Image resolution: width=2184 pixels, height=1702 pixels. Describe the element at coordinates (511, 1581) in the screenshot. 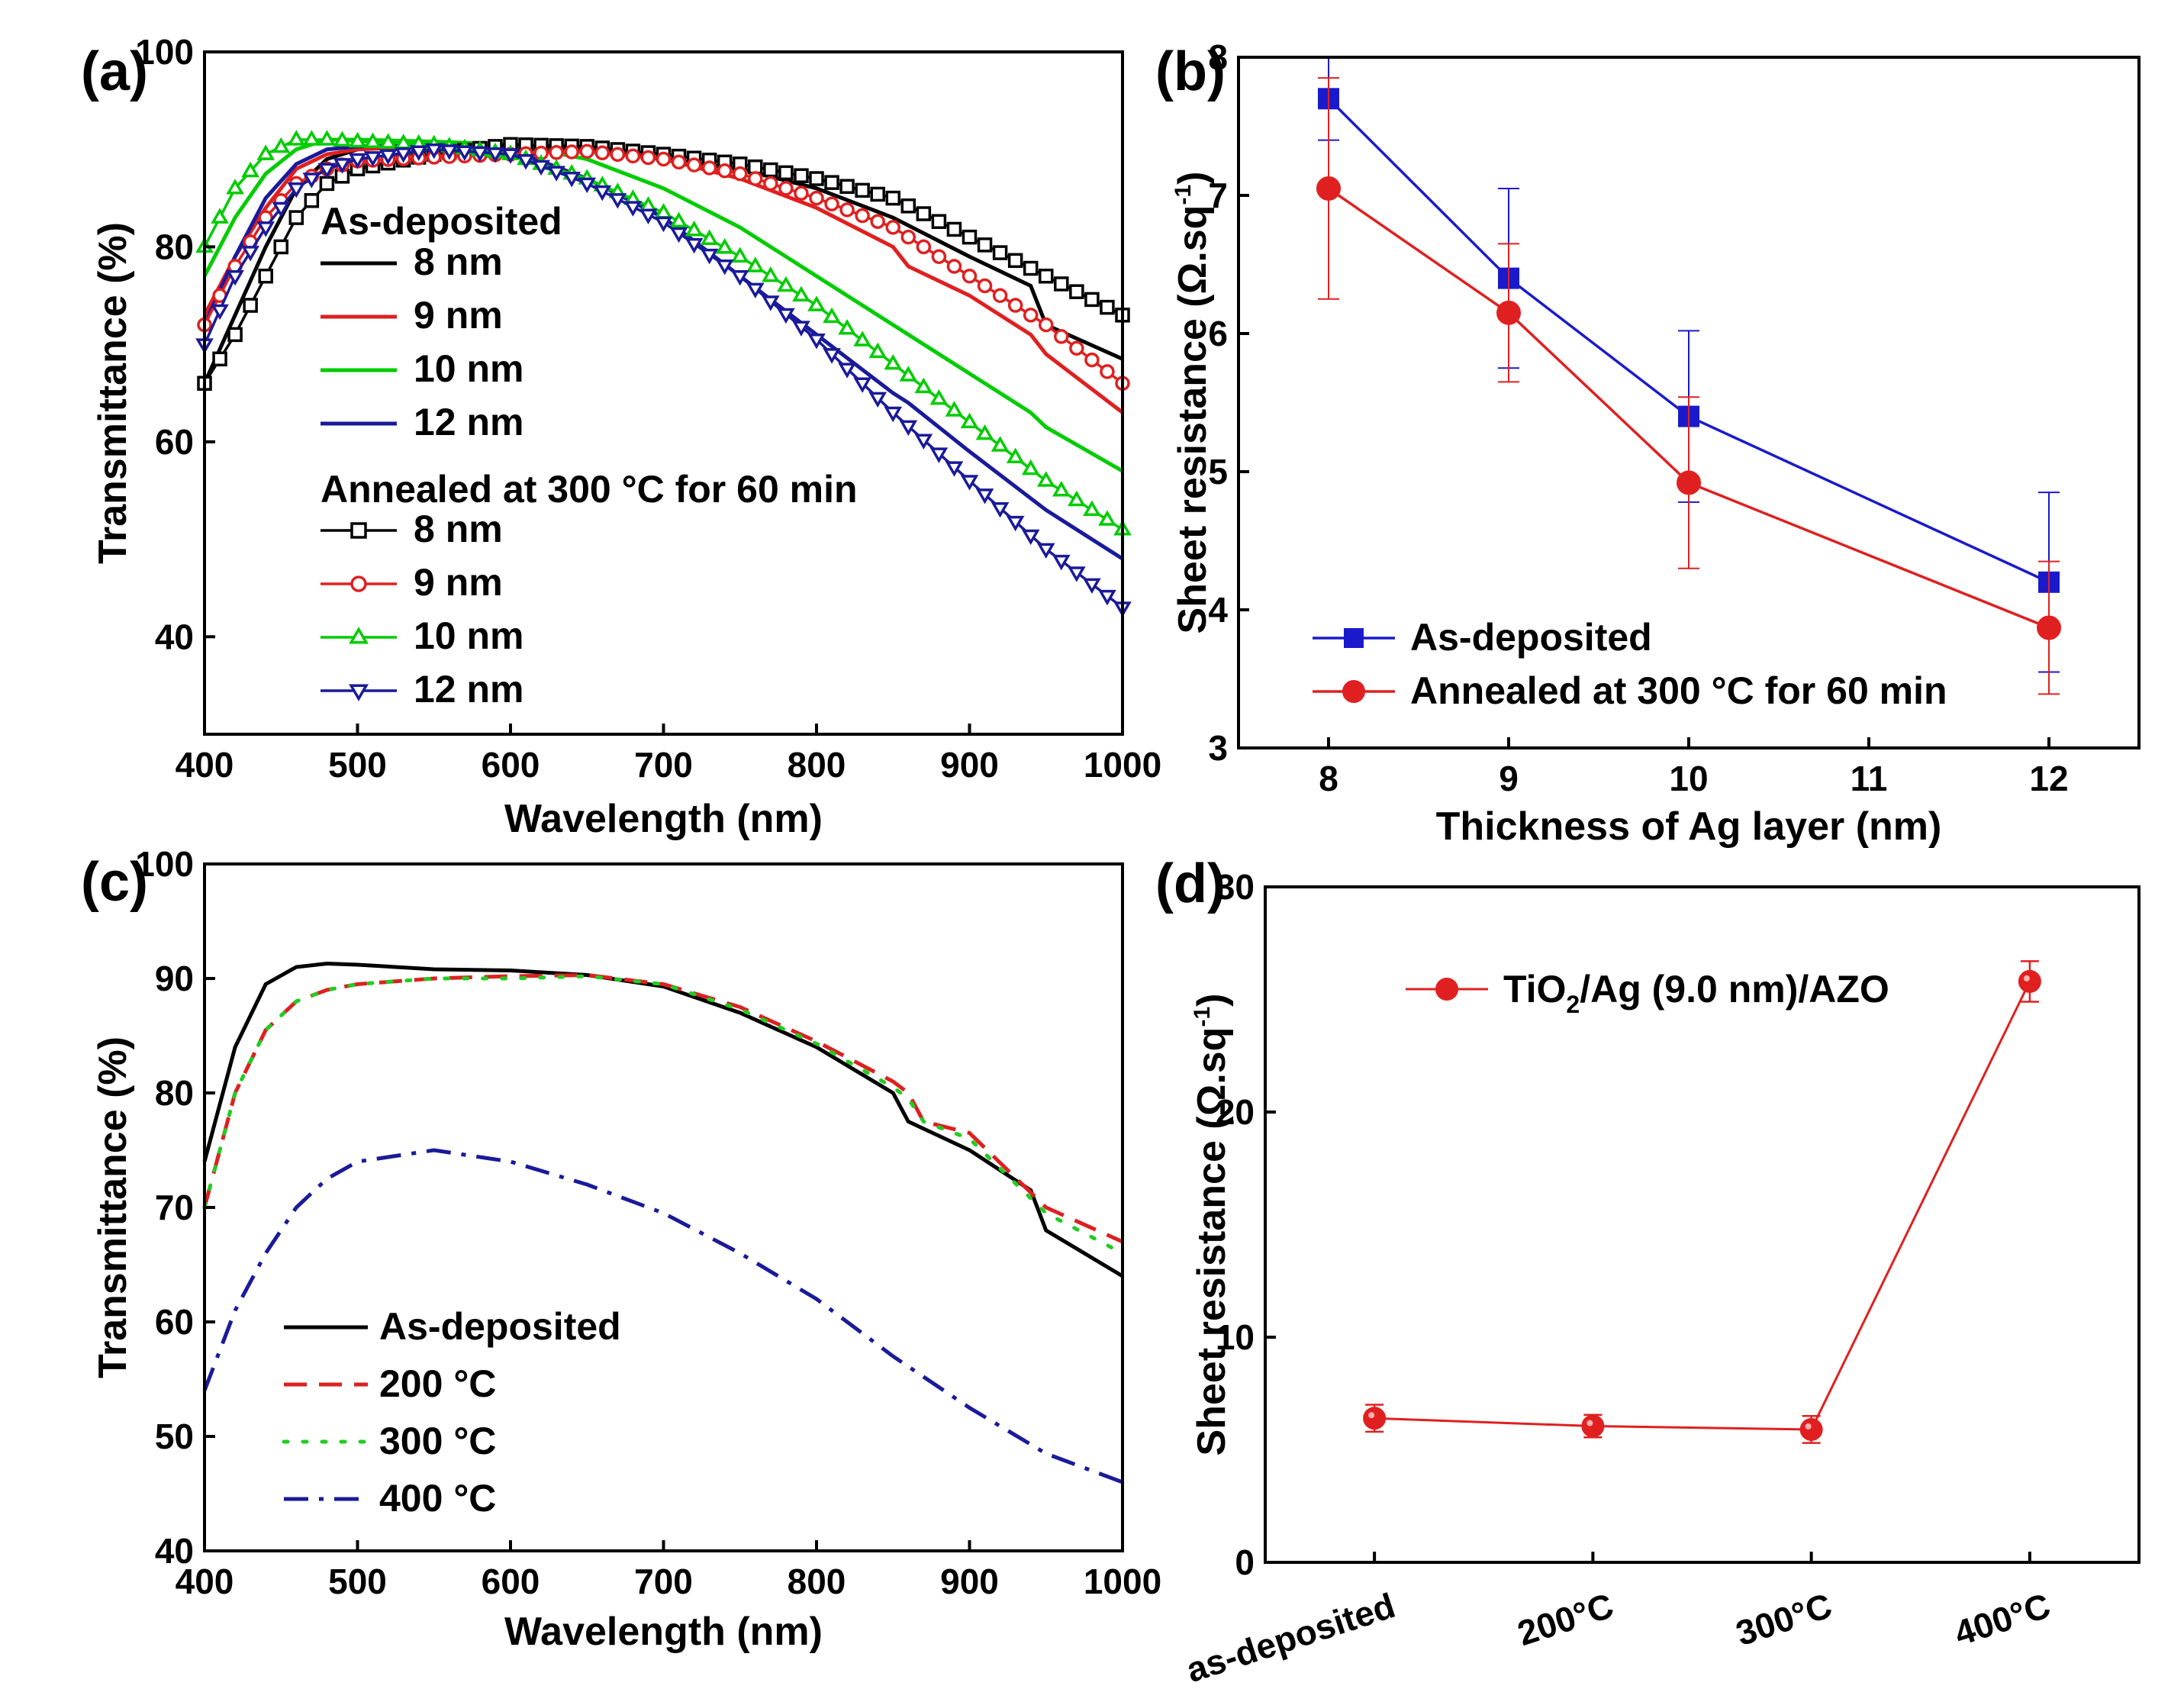

I see `x-tick-label: 600` at that location.